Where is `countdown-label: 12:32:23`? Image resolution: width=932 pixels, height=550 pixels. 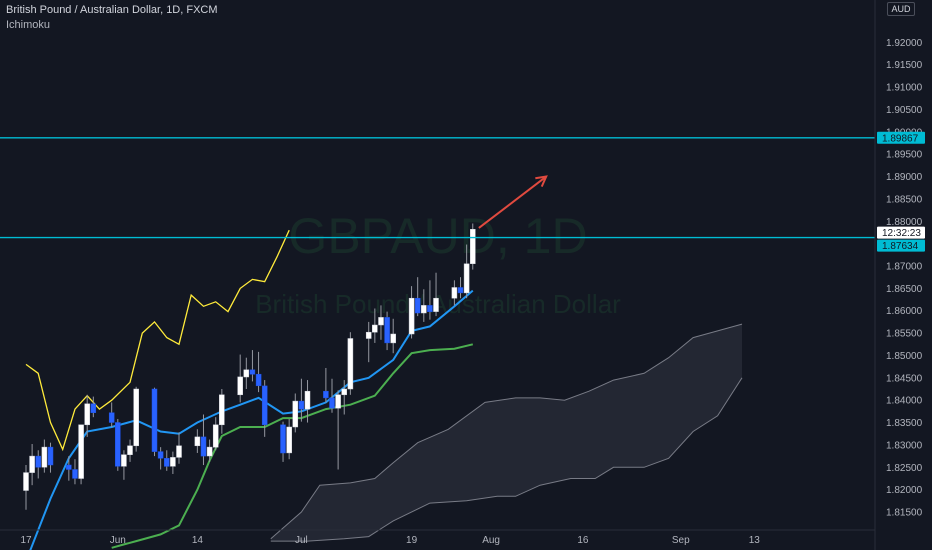
countdown-label: 12:32:23 is located at coordinates (901, 232).